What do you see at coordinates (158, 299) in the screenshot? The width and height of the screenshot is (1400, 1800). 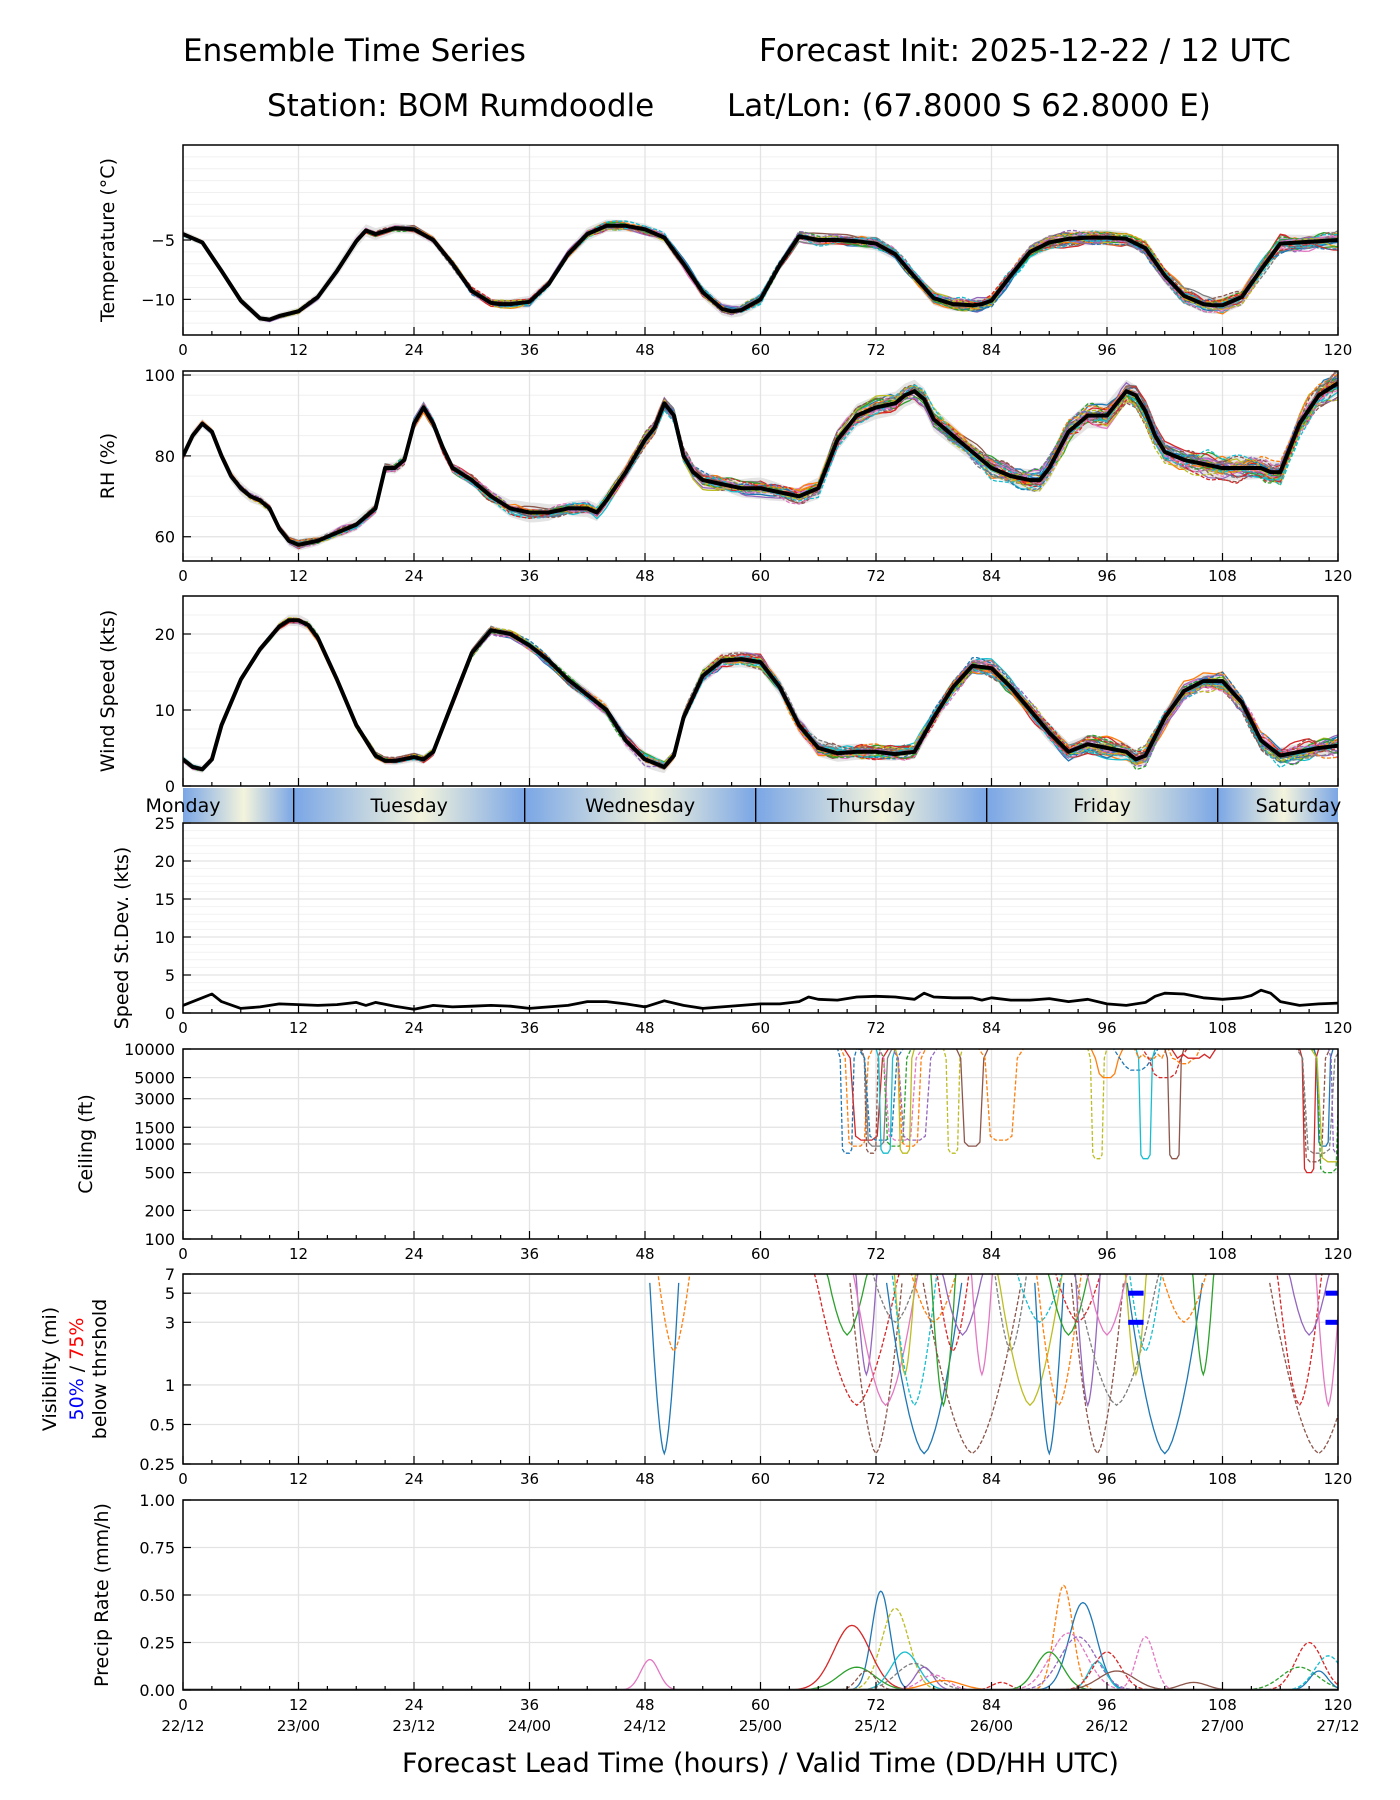 I see `y-tick-label: −10` at bounding box center [158, 299].